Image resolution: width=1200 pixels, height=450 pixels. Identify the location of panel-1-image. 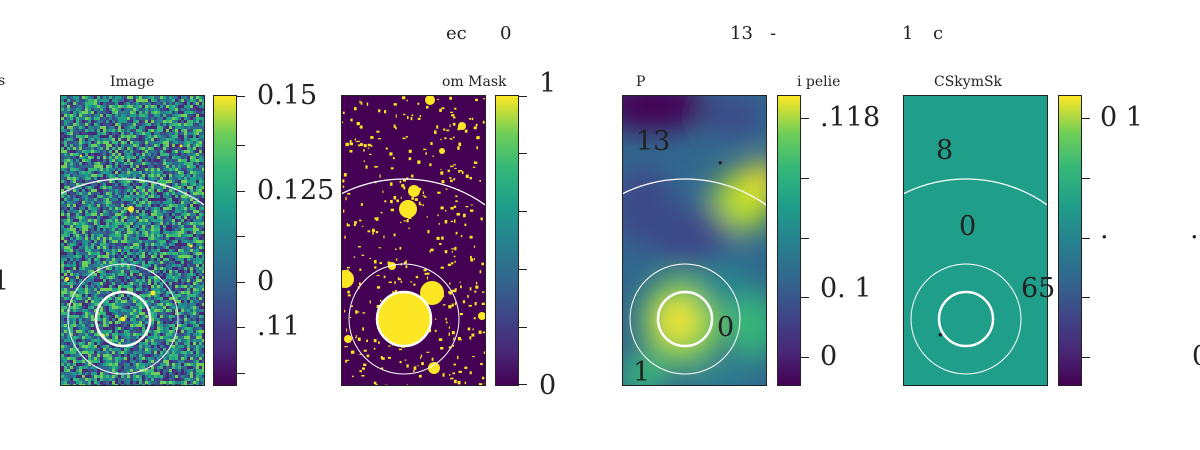
(132, 240).